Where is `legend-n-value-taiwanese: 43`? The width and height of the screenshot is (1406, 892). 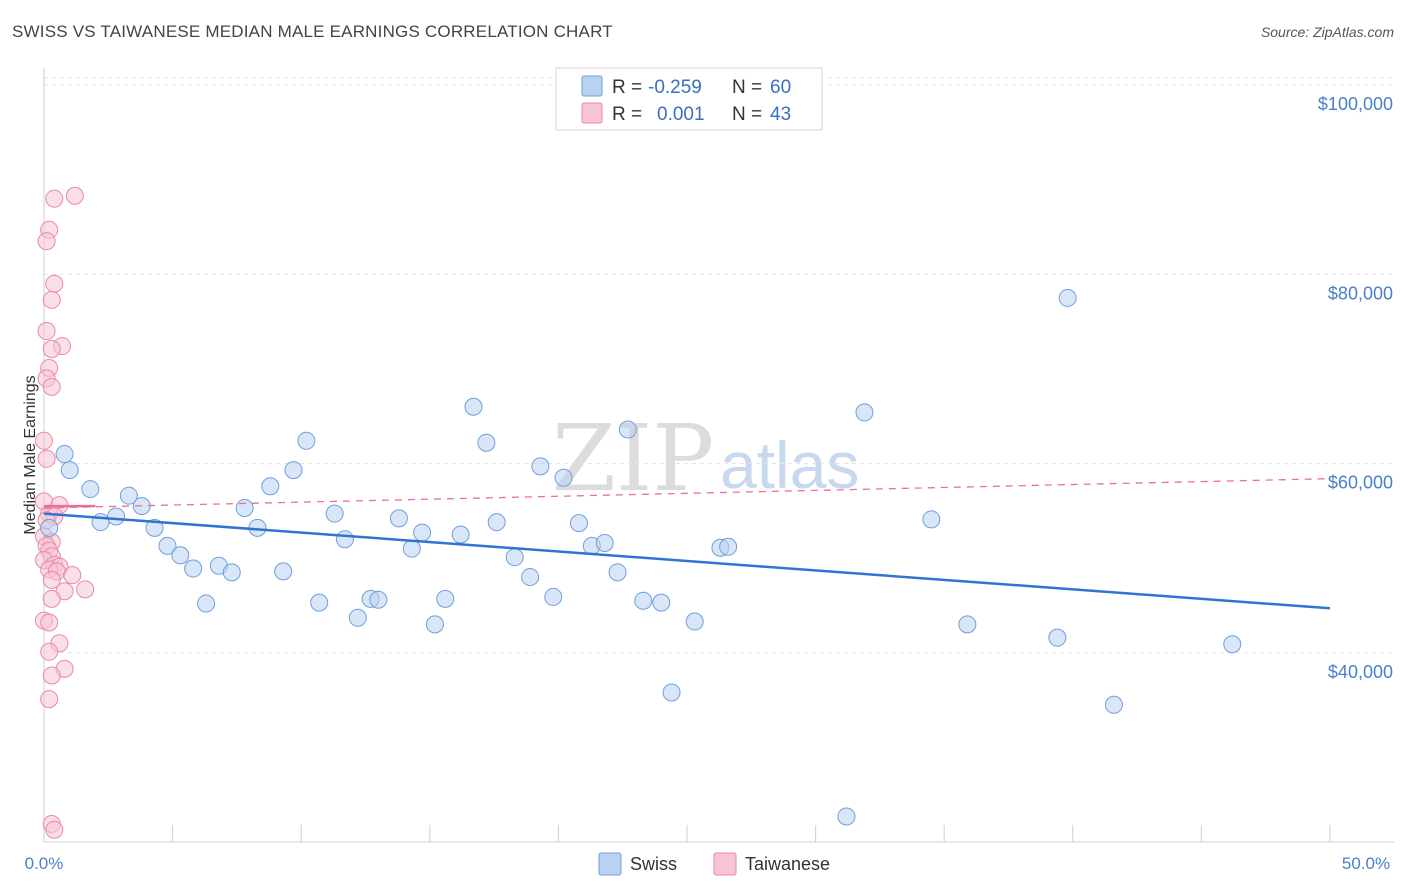 legend-n-value-taiwanese: 43 is located at coordinates (780, 114).